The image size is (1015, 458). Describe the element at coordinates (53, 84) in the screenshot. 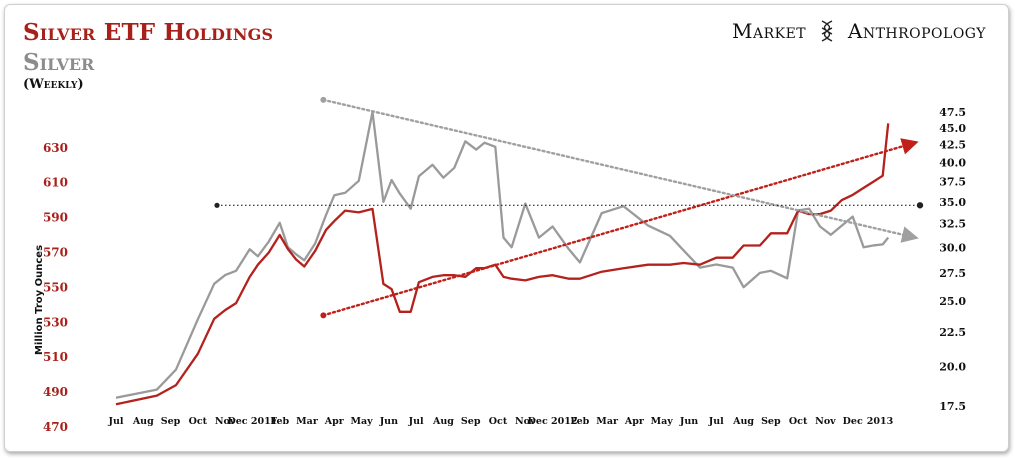

I see `chart-frequency: (Weekly)` at that location.